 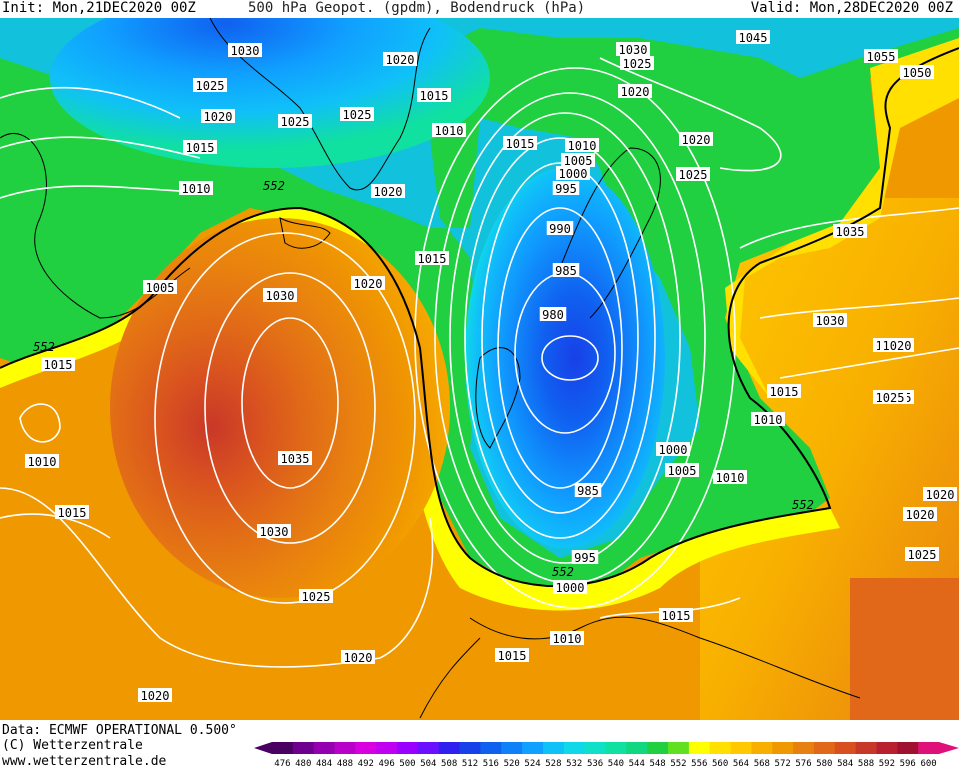 What do you see at coordinates (263, 748) in the screenshot?
I see `scale-left-arrow` at bounding box center [263, 748].